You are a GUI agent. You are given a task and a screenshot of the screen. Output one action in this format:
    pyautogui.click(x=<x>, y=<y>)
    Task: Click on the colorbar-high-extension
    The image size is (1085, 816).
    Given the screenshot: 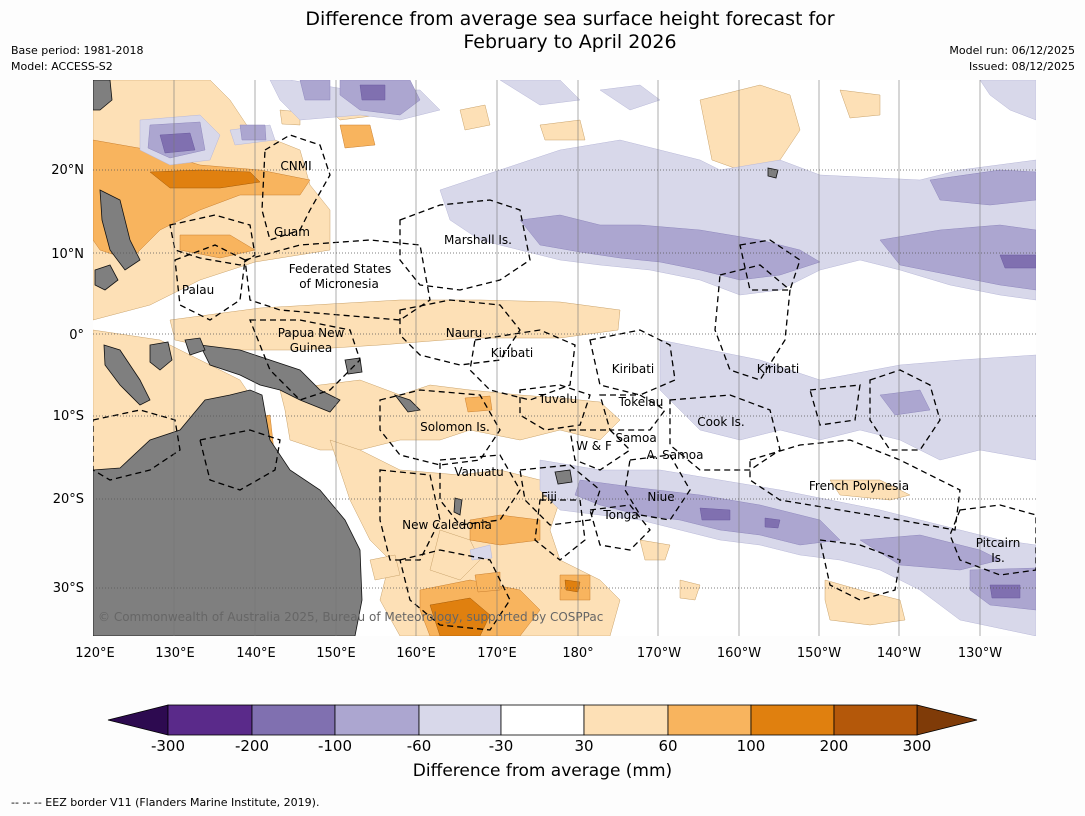 What is the action you would take?
    pyautogui.click(x=947, y=720)
    